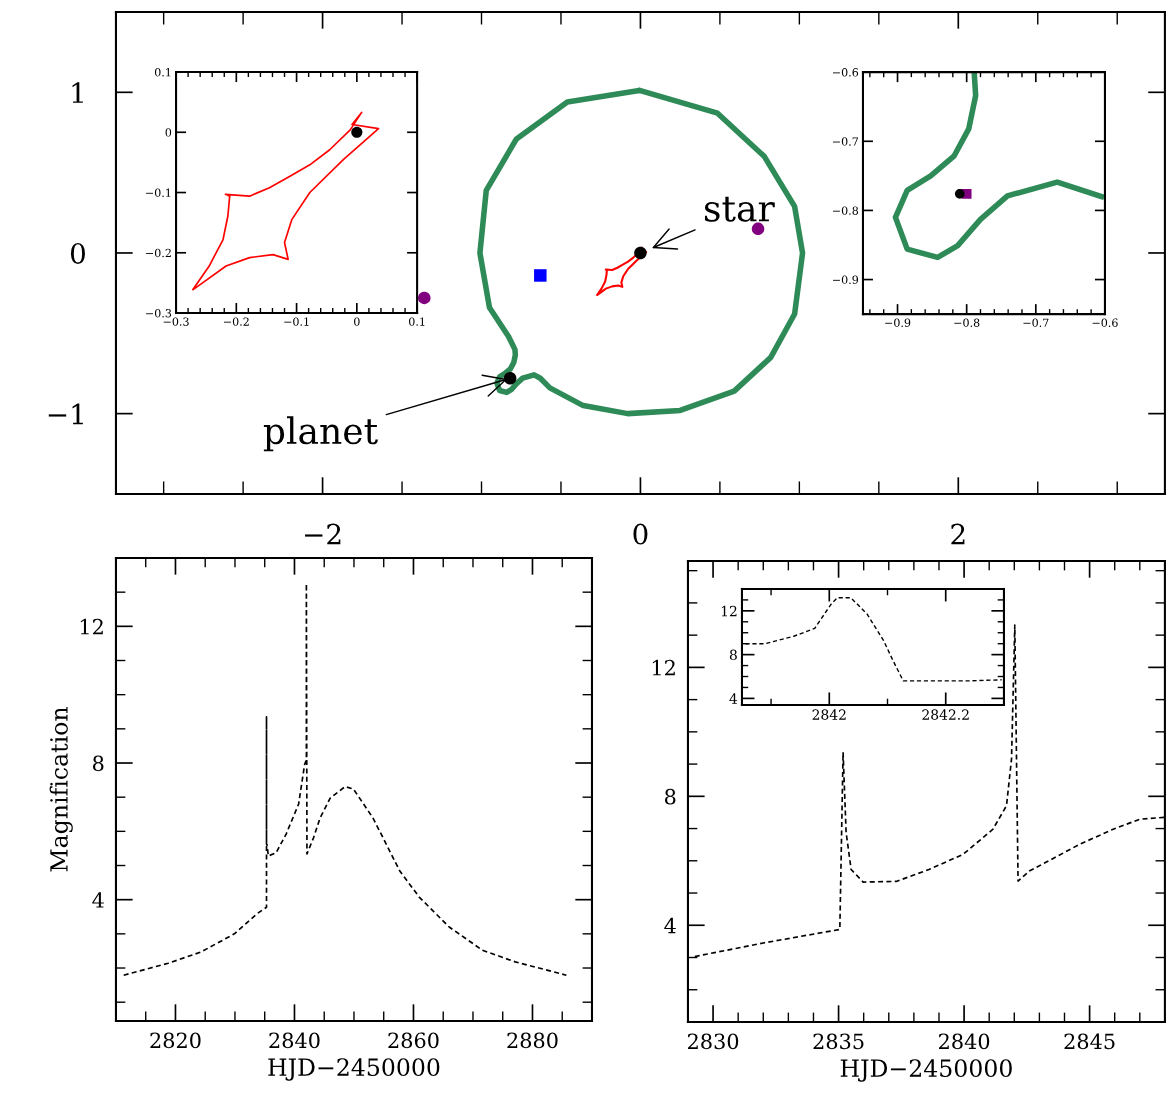 This screenshot has width=1169, height=1110. I want to click on x-tick-label: −0.7, so click(1036, 322).